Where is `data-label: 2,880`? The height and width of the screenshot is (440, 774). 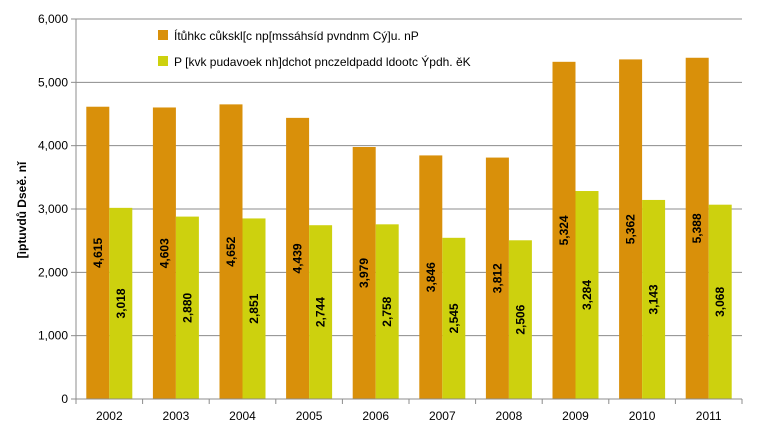
data-label: 2,880 is located at coordinates (187, 307).